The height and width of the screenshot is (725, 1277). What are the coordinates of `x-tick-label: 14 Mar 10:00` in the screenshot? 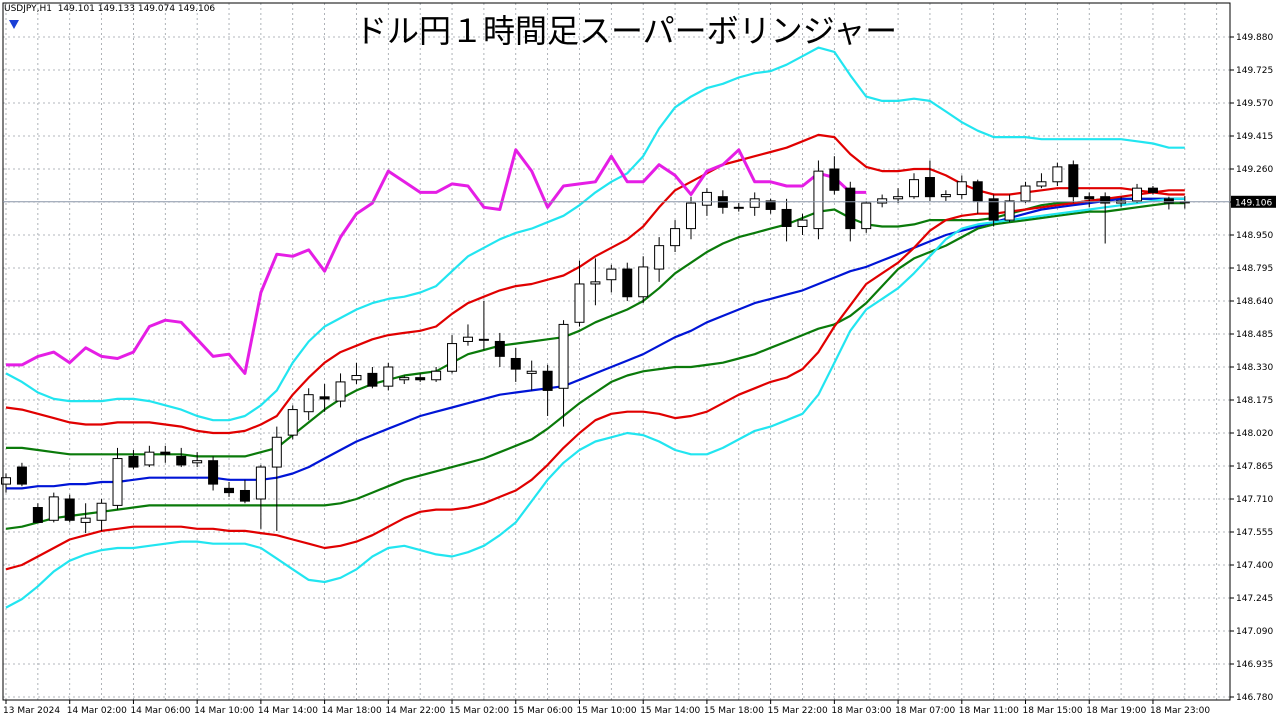 It's located at (224, 711).